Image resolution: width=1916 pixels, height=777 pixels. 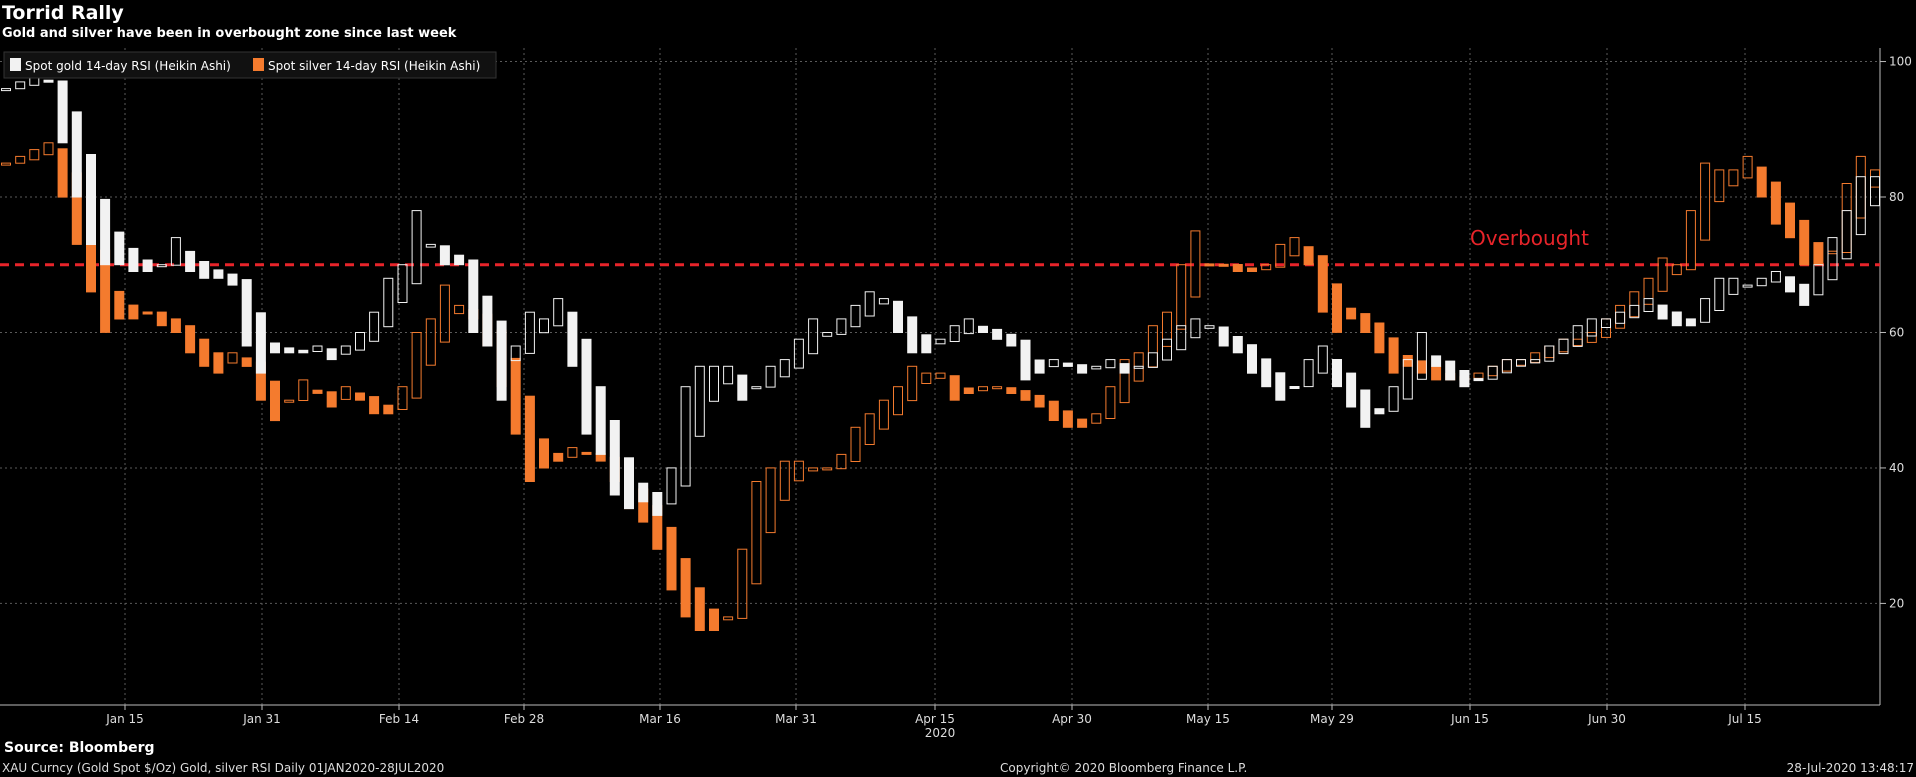 I want to click on x-tick-label: Feb 14, so click(x=399, y=719).